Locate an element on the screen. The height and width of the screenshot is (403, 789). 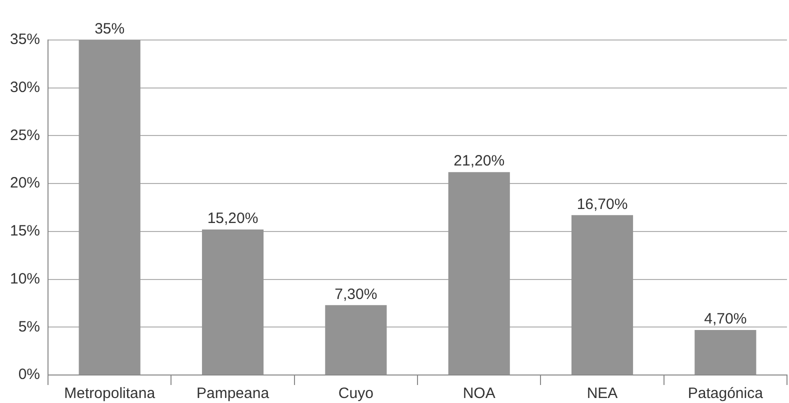
x-tick-label: NOA is located at coordinates (479, 393).